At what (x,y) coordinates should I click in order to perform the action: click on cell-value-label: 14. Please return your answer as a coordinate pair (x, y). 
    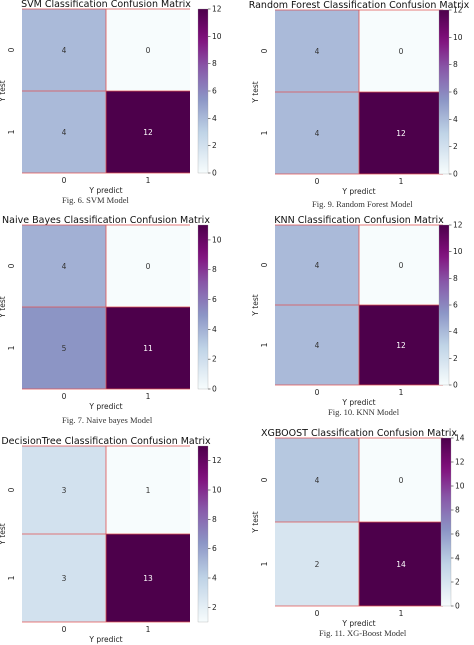
    Looking at the image, I should click on (401, 564).